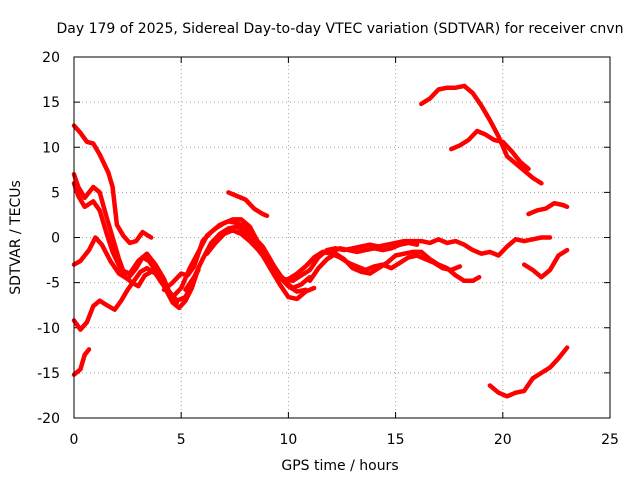 The height and width of the screenshot is (480, 640). What do you see at coordinates (610, 440) in the screenshot?
I see `x-tick-label: 25` at bounding box center [610, 440].